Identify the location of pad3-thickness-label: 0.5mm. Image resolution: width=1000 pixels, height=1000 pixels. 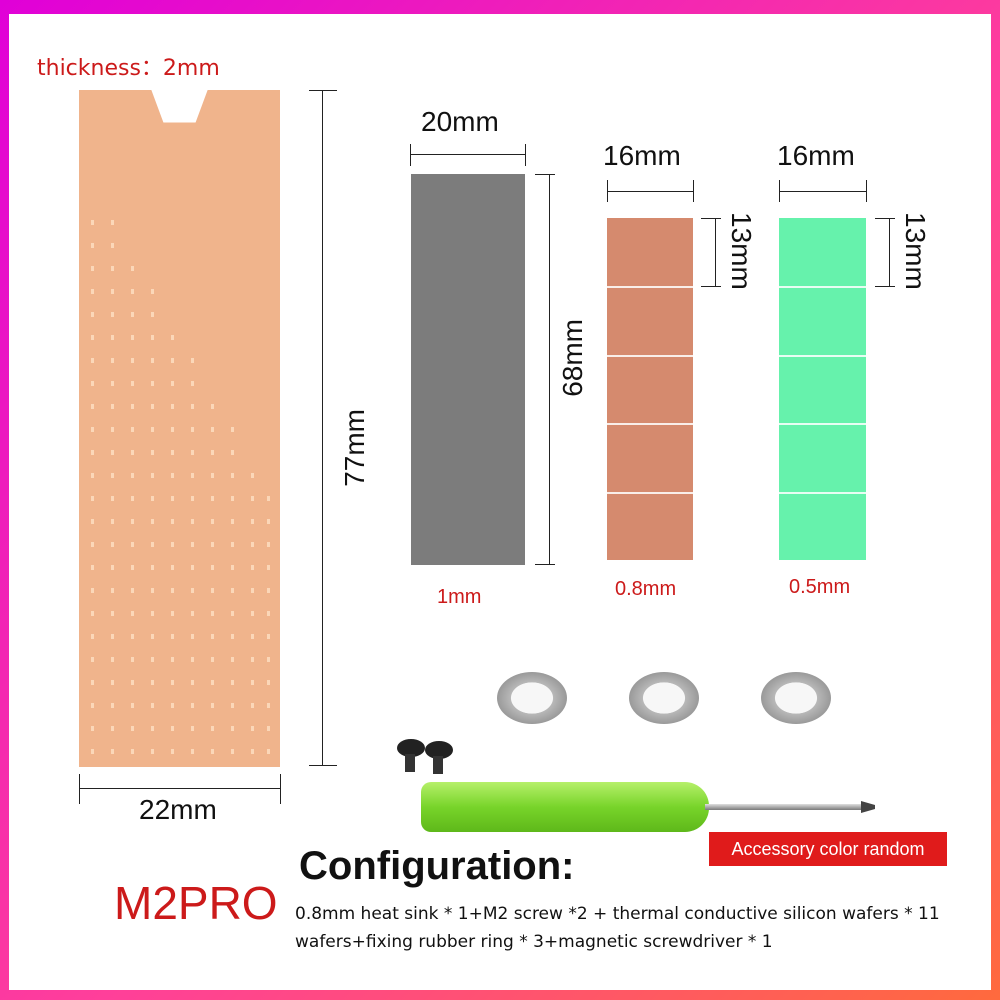
(820, 587).